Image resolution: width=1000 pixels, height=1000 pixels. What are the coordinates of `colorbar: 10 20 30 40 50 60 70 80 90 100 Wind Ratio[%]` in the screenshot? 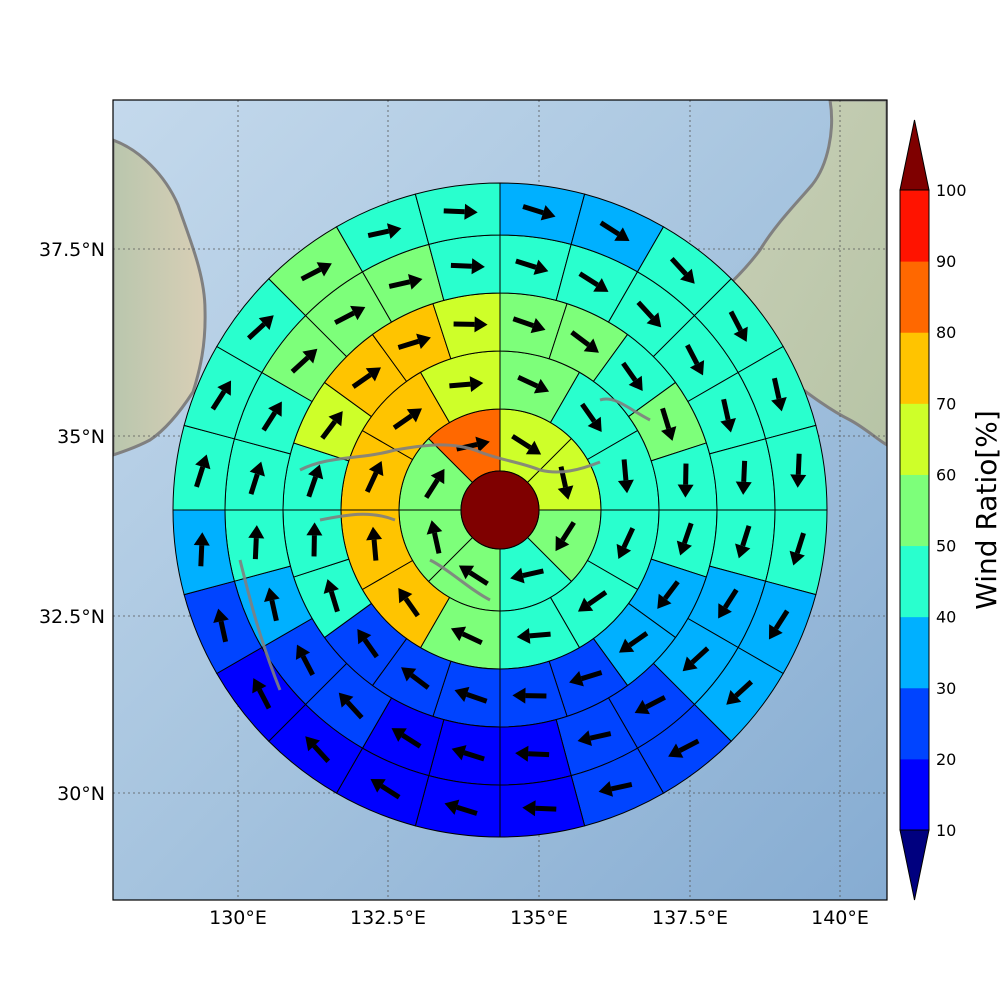 It's located at (949, 510).